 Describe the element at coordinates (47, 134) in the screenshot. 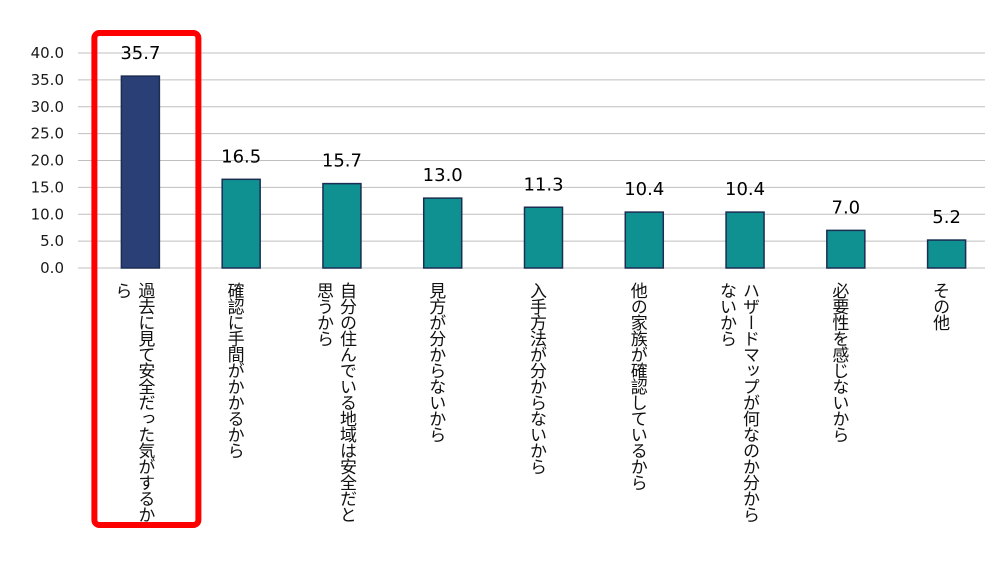

I see `y-tick-label: 25.0` at that location.